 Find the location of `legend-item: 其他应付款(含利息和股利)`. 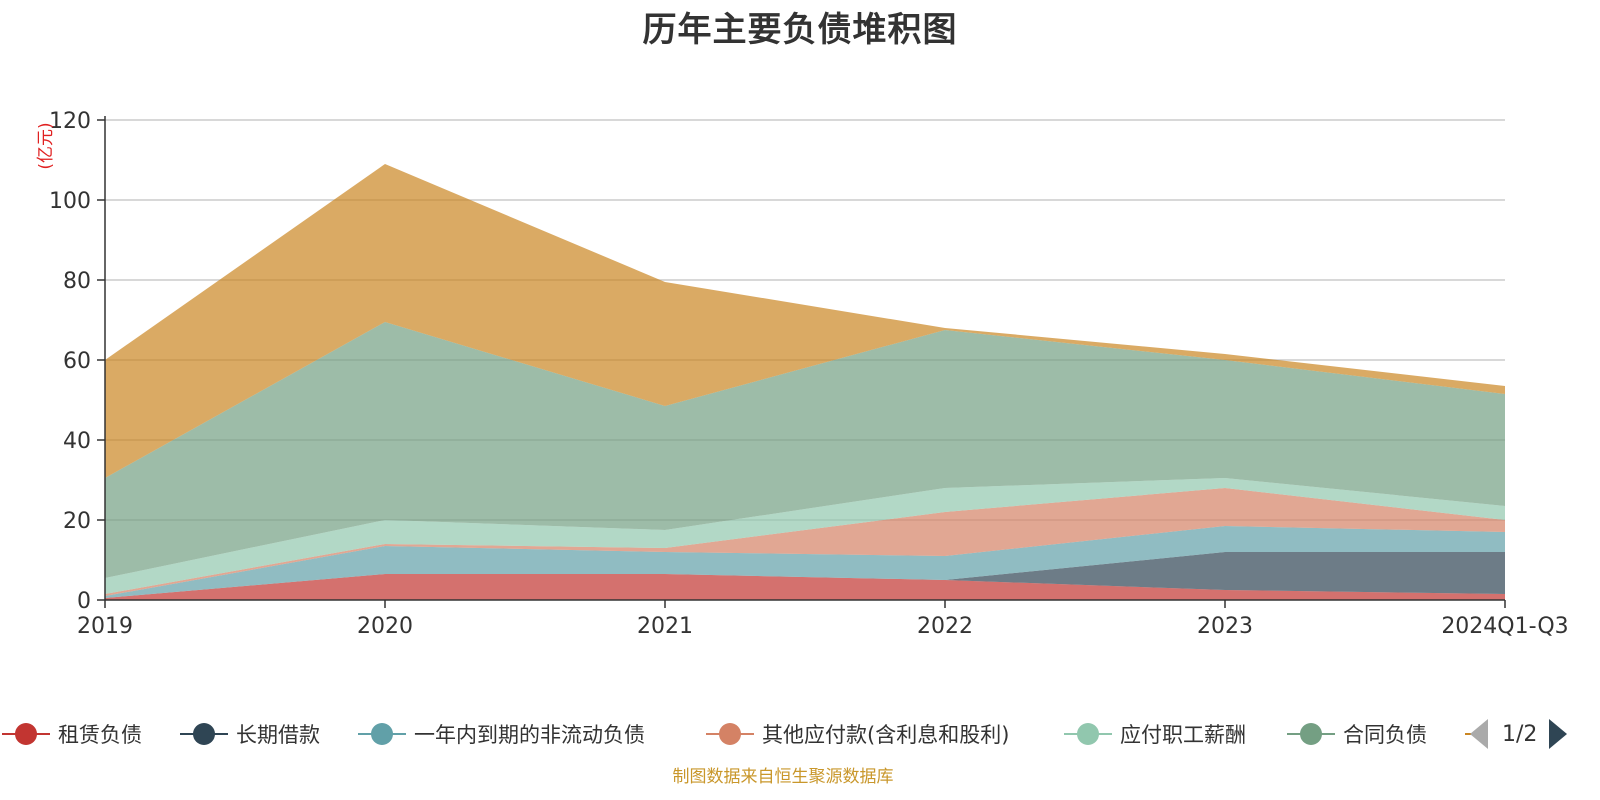

legend-item: 其他应付款(含利息和股利) is located at coordinates (856, 734).